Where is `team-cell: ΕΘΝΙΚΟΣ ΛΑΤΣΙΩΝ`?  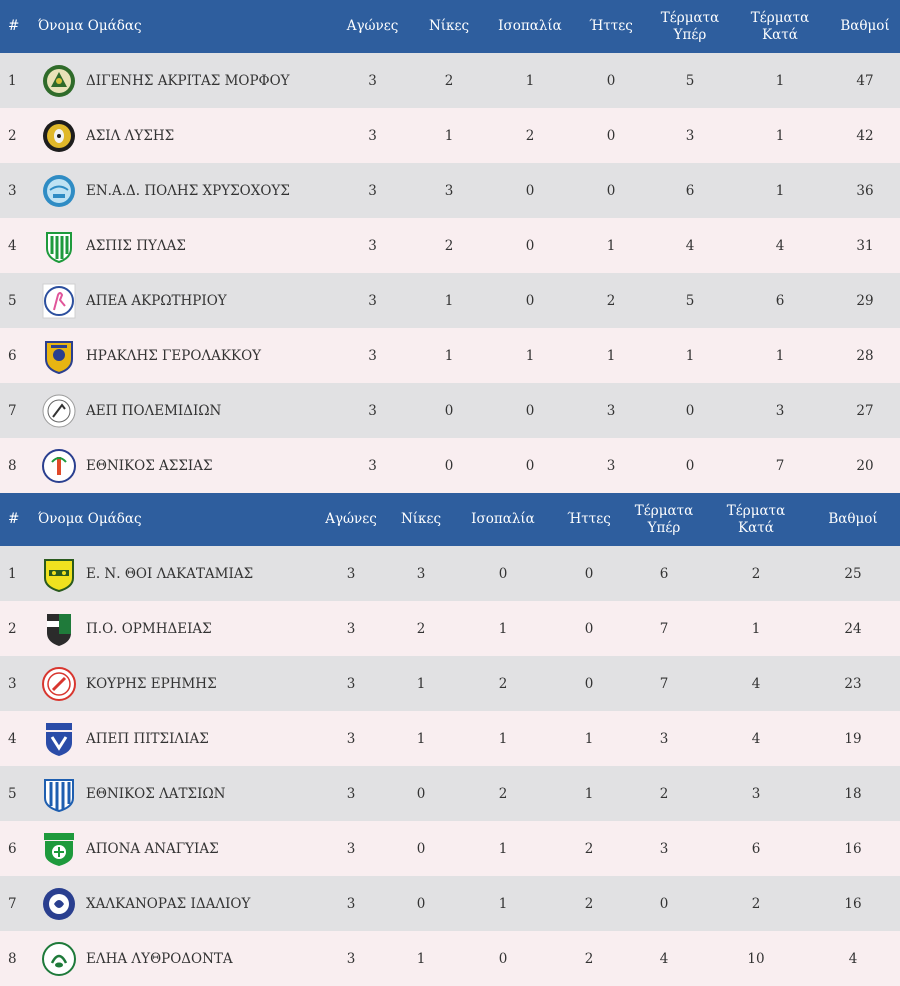 team-cell: ΕΘΝΙΚΟΣ ΛΑΤΣΙΩΝ is located at coordinates (170, 793).